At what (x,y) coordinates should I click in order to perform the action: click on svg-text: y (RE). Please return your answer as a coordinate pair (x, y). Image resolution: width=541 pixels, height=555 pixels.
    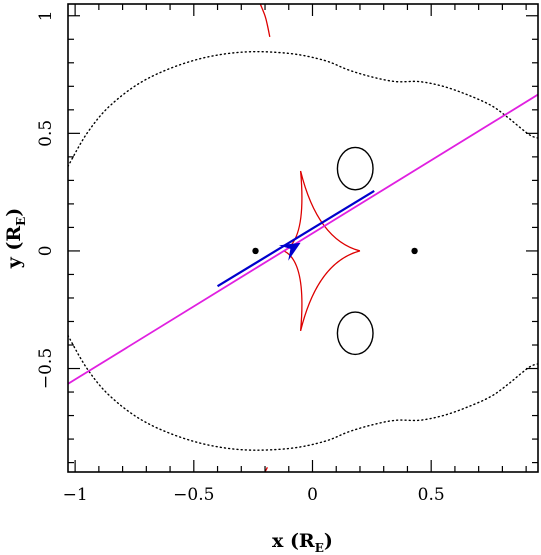
    Looking at the image, I should click on (15, 239).